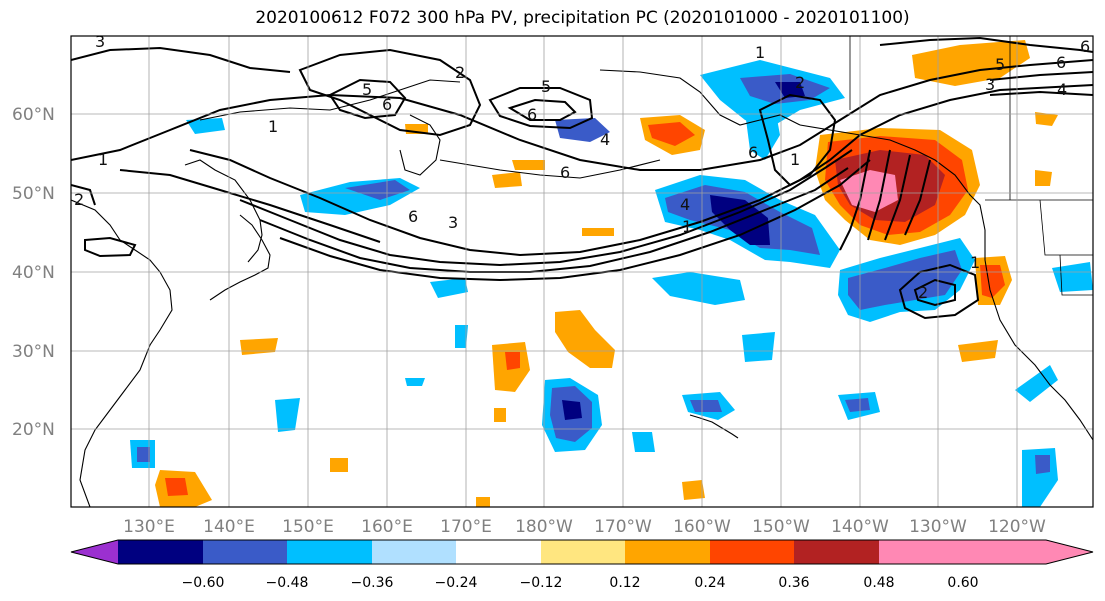  Describe the element at coordinates (203, 583) in the screenshot. I see `colorbar-tick-label: −0.60` at that location.